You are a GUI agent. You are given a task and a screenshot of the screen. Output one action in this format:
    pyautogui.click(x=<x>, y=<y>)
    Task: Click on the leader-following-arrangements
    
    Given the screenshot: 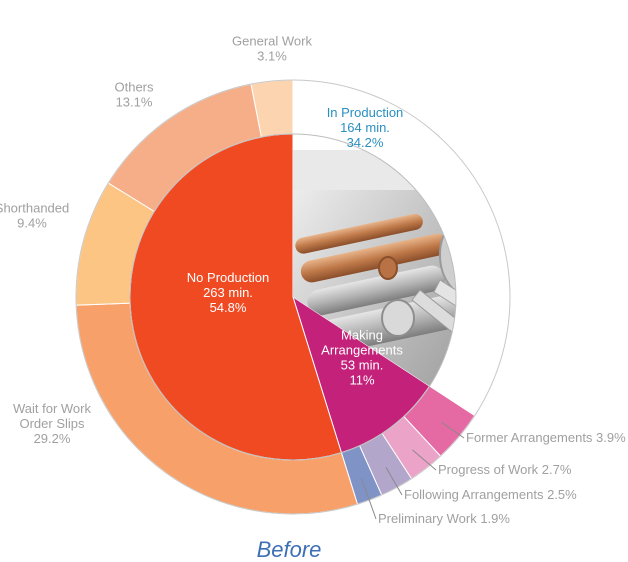 What is the action you would take?
    pyautogui.click(x=394, y=481)
    